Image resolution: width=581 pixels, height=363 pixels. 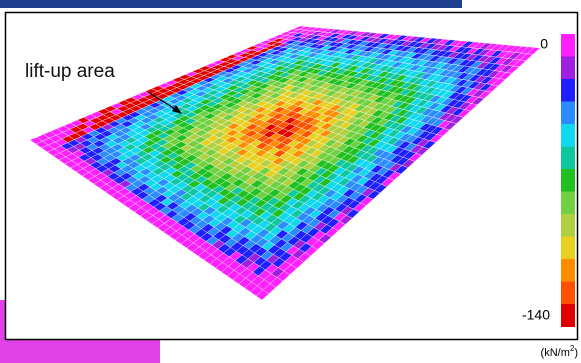 I want to click on header-bar, so click(x=231, y=4).